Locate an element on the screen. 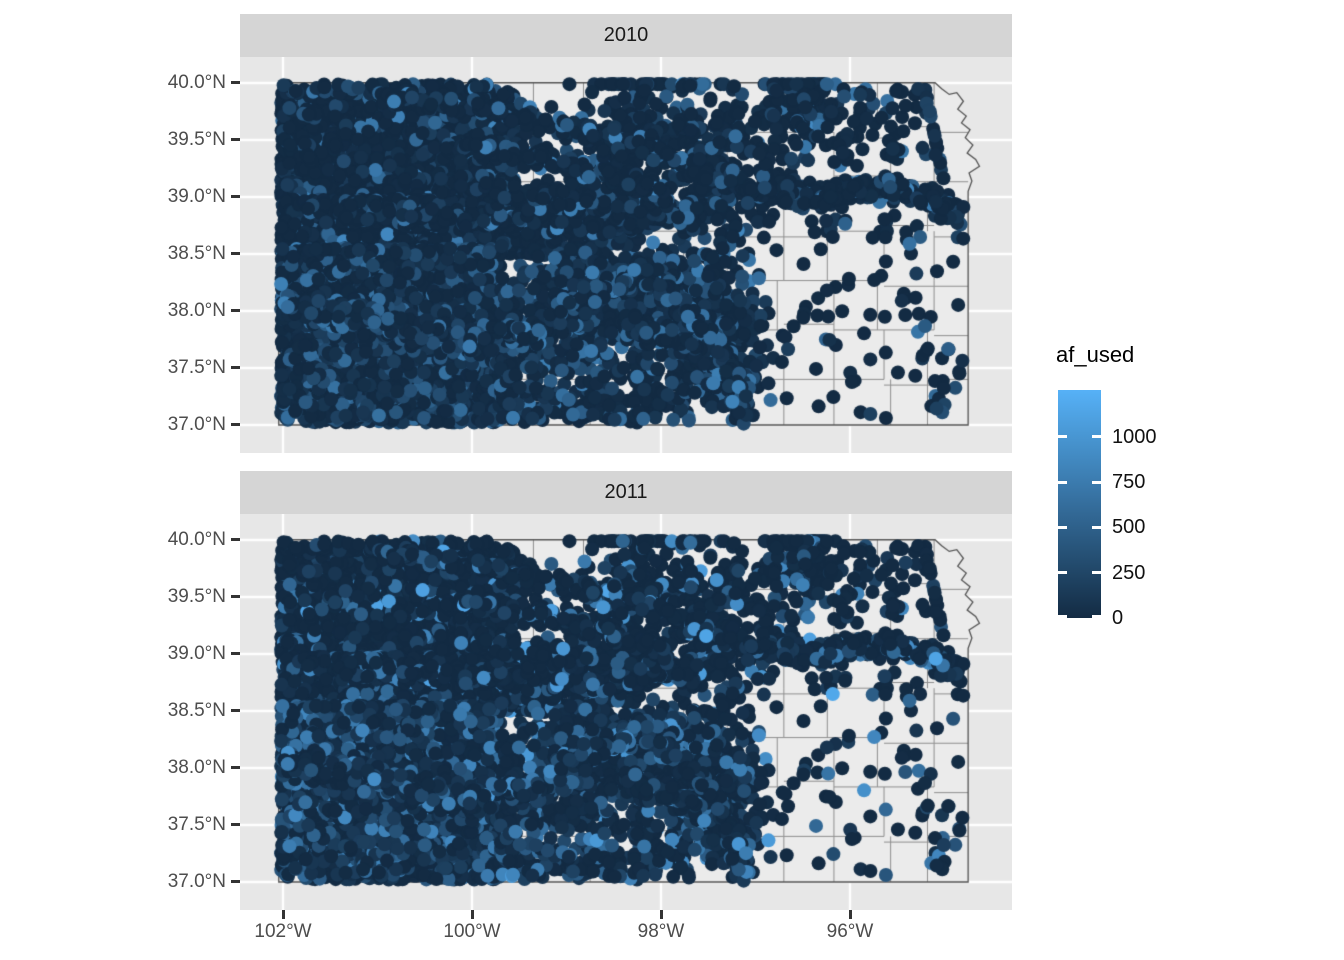 The width and height of the screenshot is (1344, 960). colorbar-tick-label: 0 is located at coordinates (1118, 618).